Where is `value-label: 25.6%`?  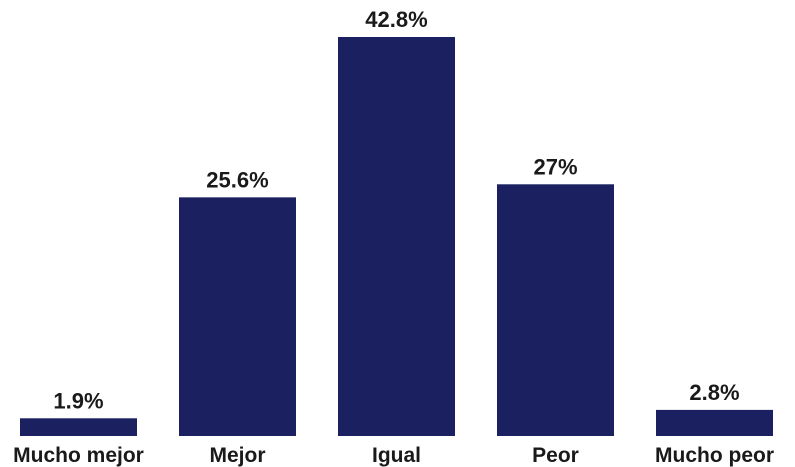
value-label: 25.6% is located at coordinates (237, 179).